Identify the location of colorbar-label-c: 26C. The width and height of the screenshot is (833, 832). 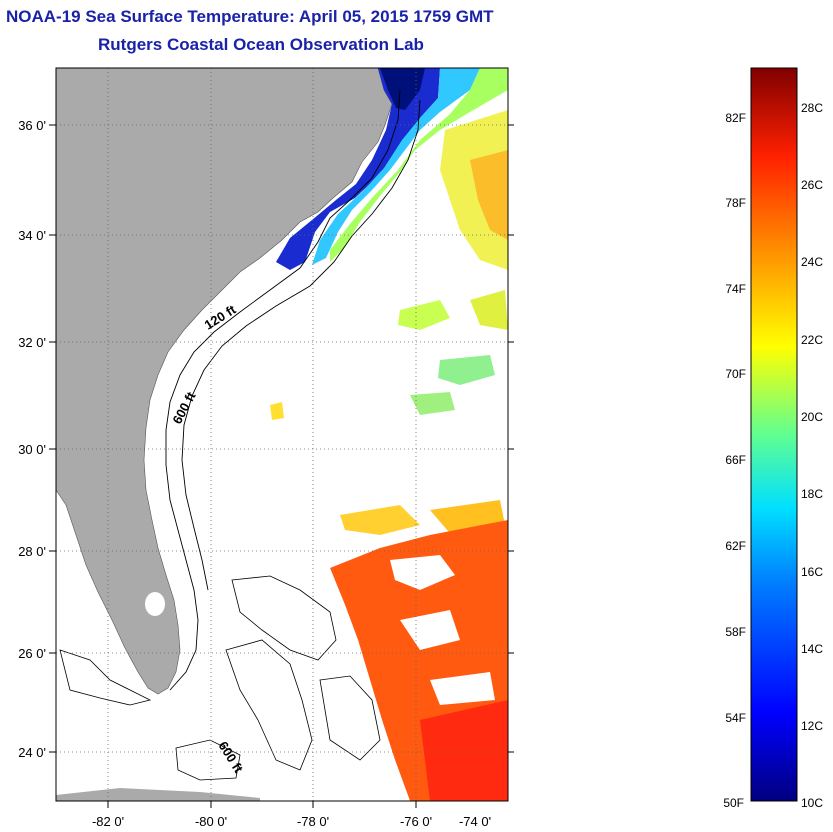
(812, 185).